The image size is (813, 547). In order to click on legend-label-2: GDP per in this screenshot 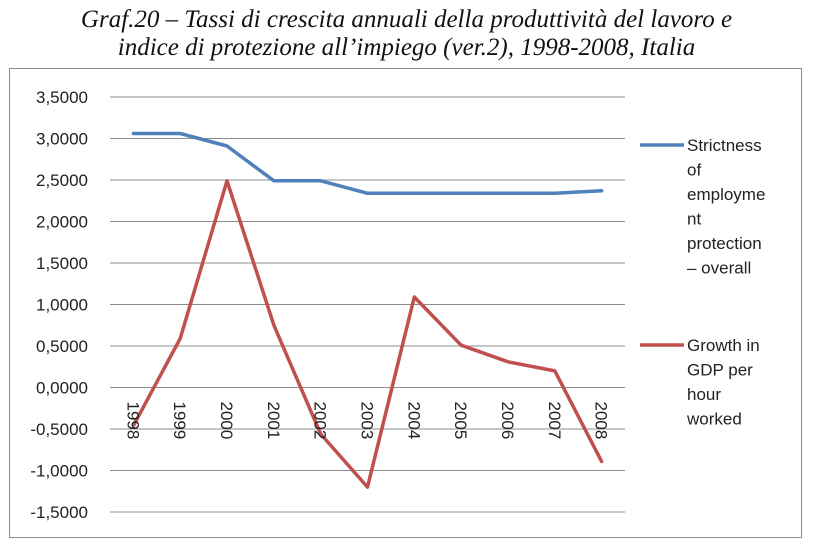, I will do `click(720, 370)`.